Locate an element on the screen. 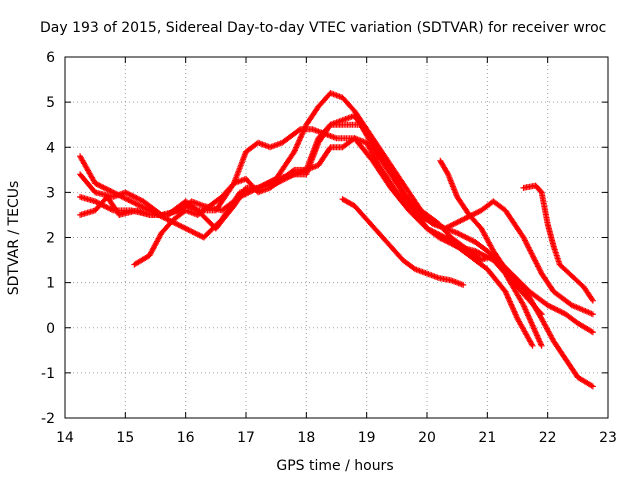  x-tick-label: 18 is located at coordinates (306, 438).